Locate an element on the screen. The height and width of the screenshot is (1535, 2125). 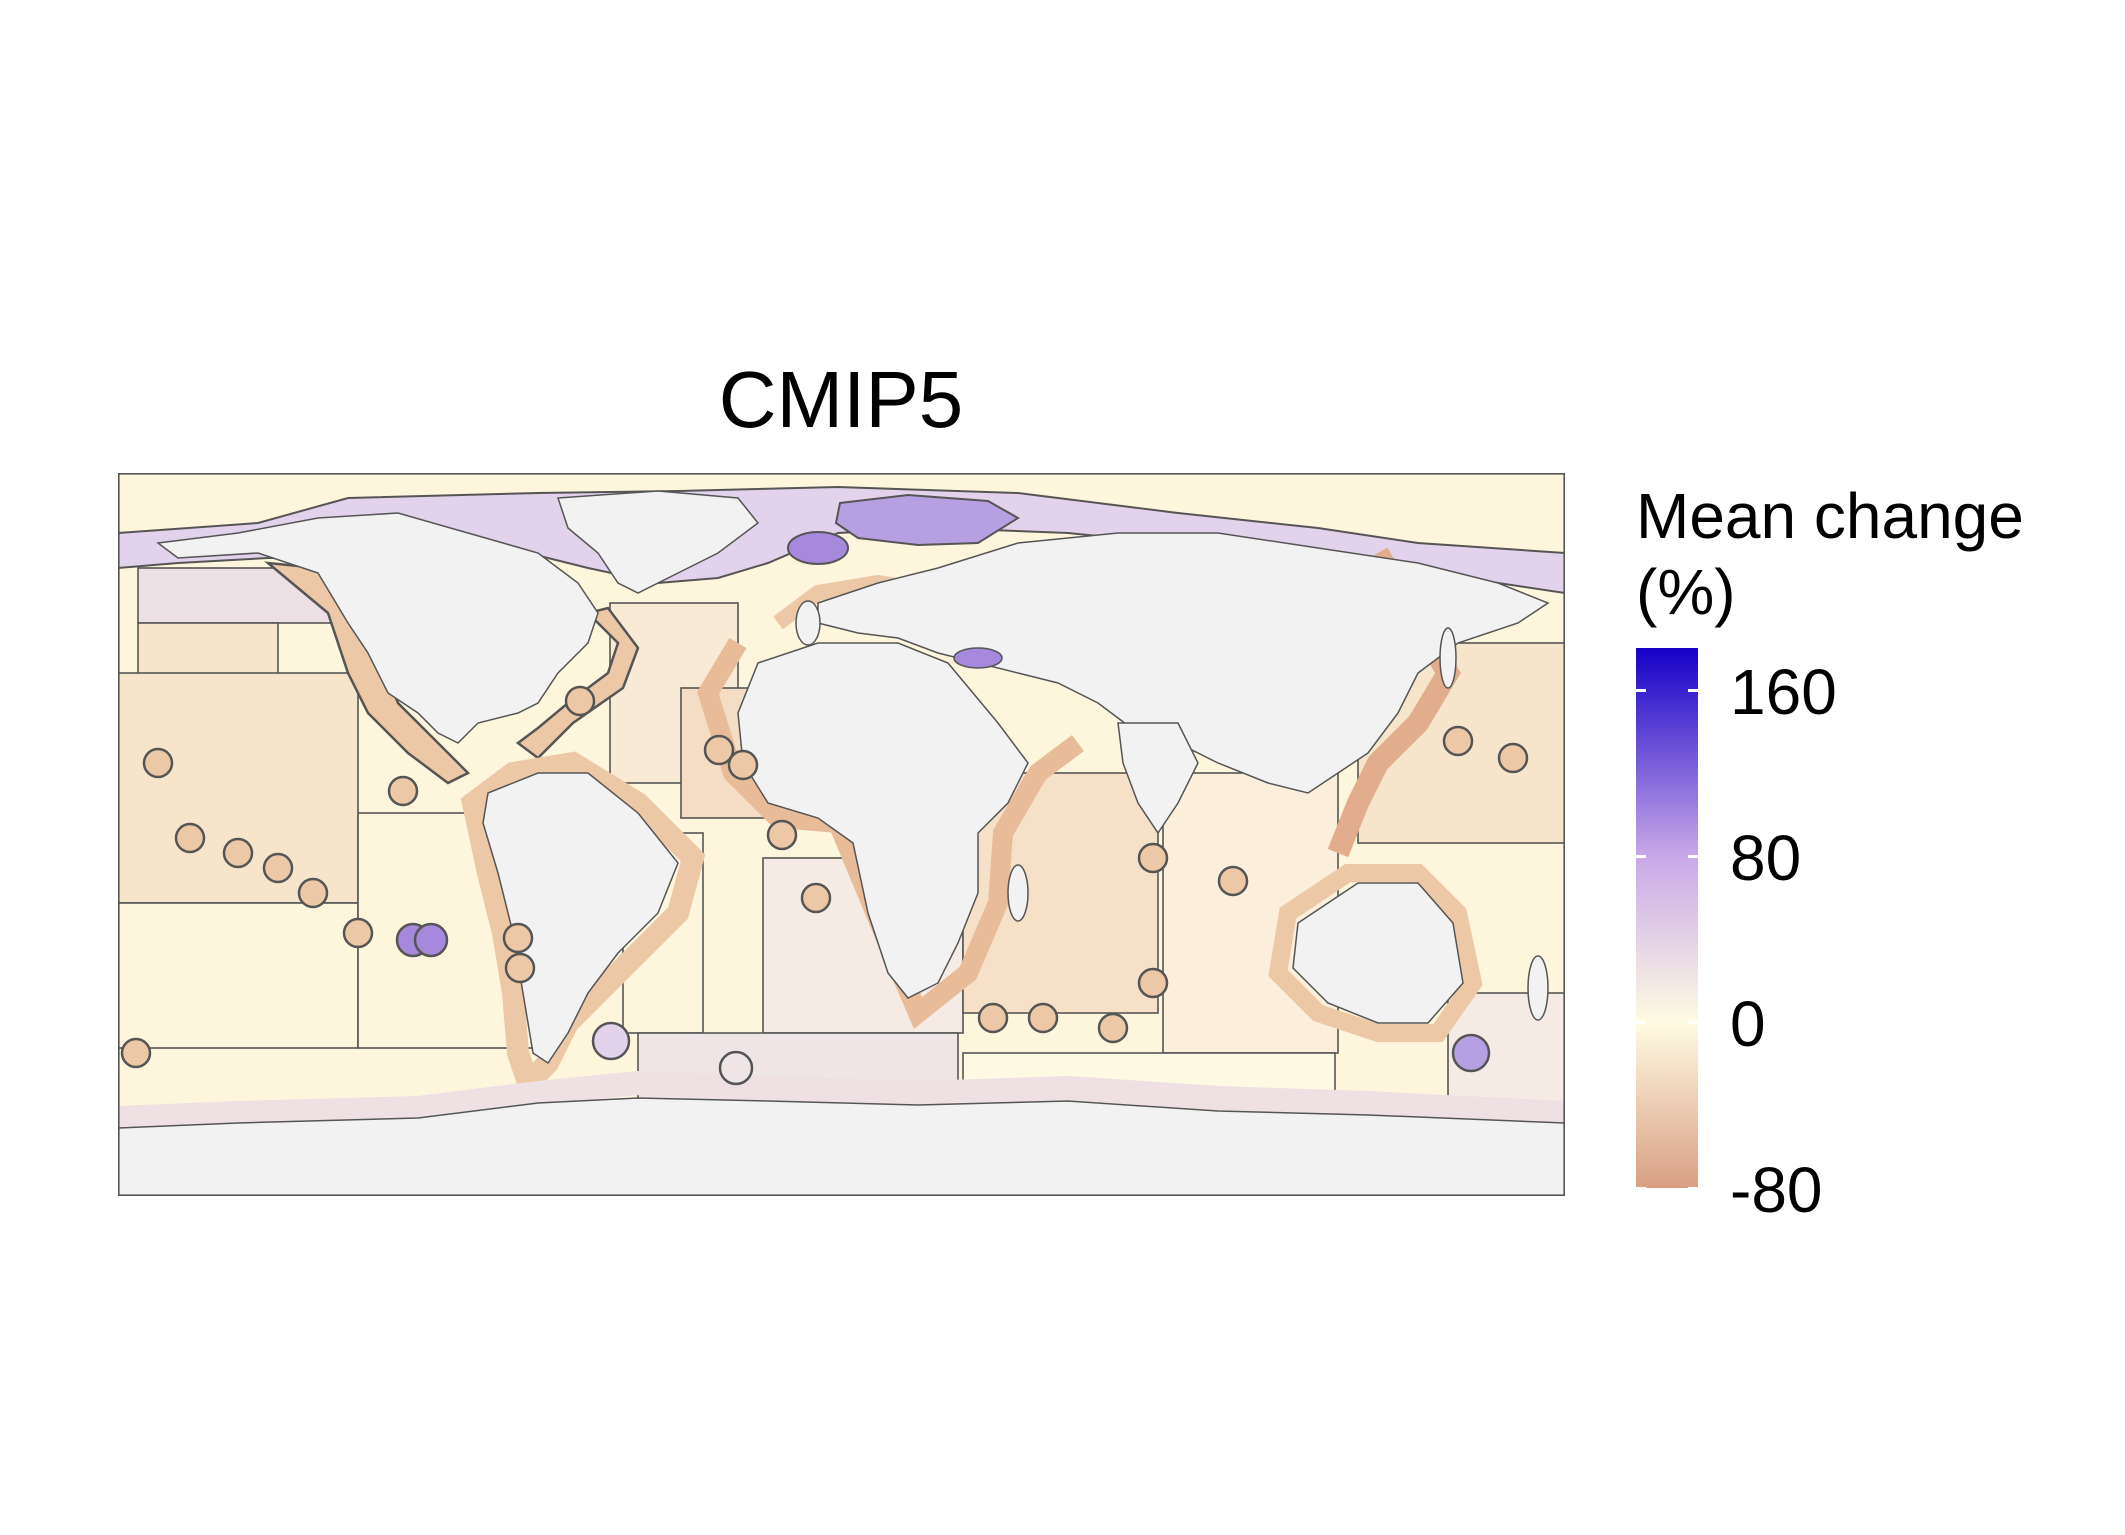
australia-coast-zone is located at coordinates (1375, 953).